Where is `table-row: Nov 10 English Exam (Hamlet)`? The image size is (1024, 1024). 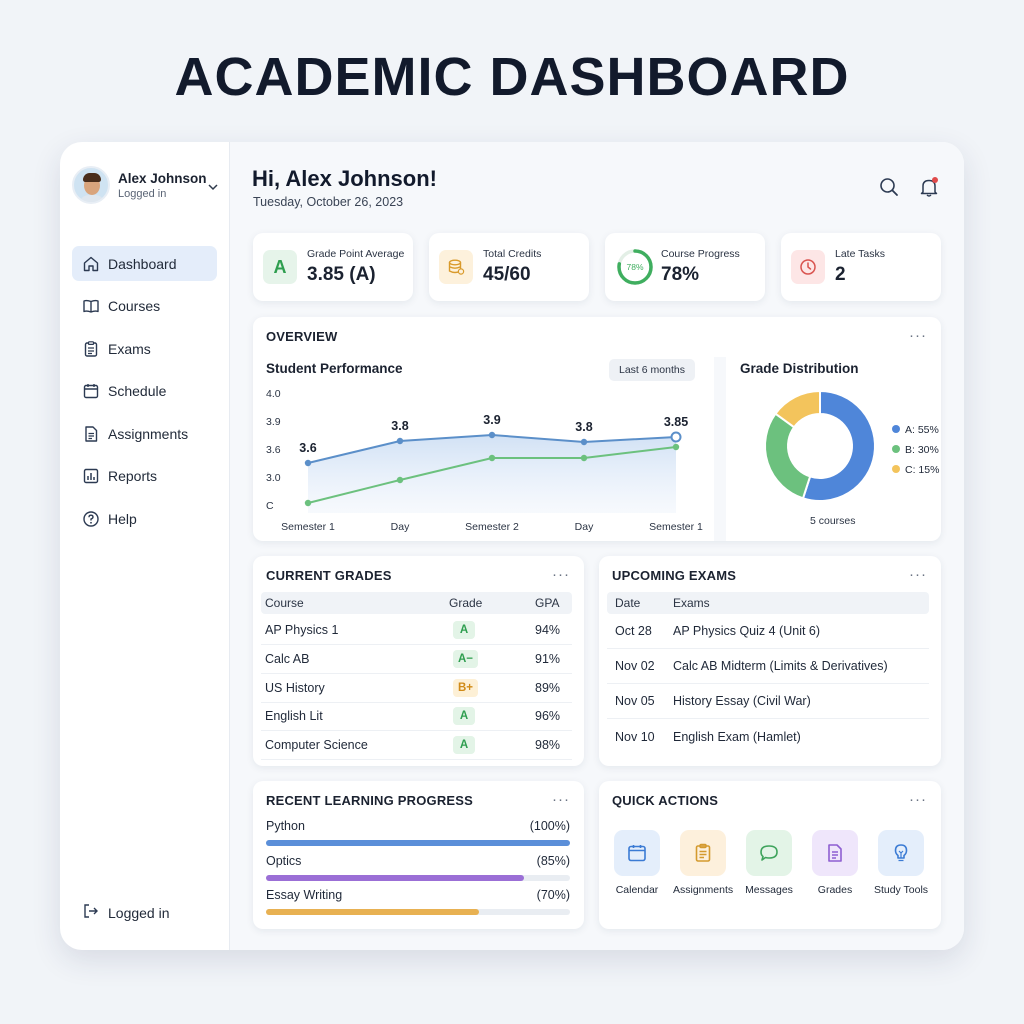 table-row: Nov 10 English Exam (Hamlet) is located at coordinates (768, 736).